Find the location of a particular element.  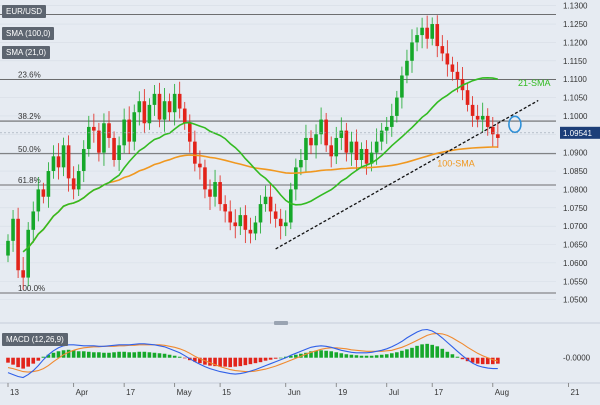

time-tick-label: Apr is located at coordinates (82, 392).